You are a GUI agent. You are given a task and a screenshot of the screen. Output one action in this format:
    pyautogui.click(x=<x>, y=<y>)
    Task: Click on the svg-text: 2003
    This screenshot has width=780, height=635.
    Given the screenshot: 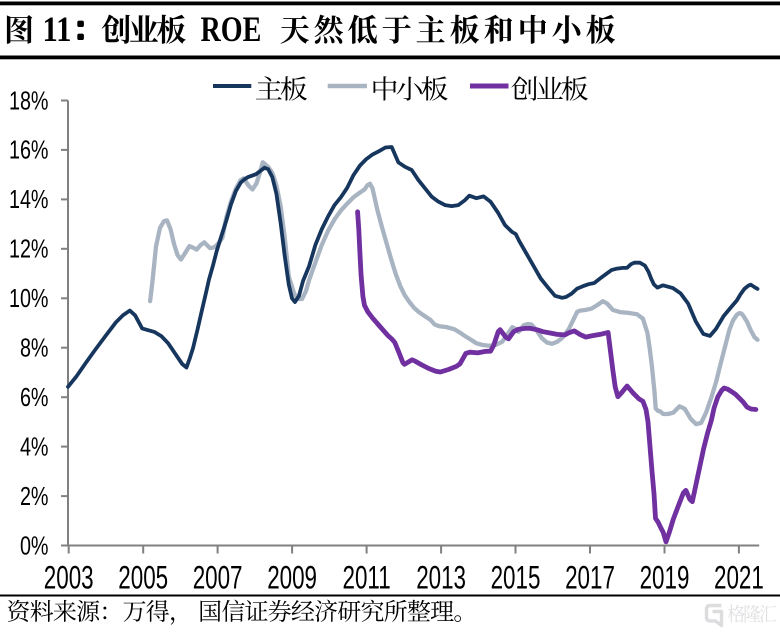 What is the action you would take?
    pyautogui.click(x=69, y=578)
    